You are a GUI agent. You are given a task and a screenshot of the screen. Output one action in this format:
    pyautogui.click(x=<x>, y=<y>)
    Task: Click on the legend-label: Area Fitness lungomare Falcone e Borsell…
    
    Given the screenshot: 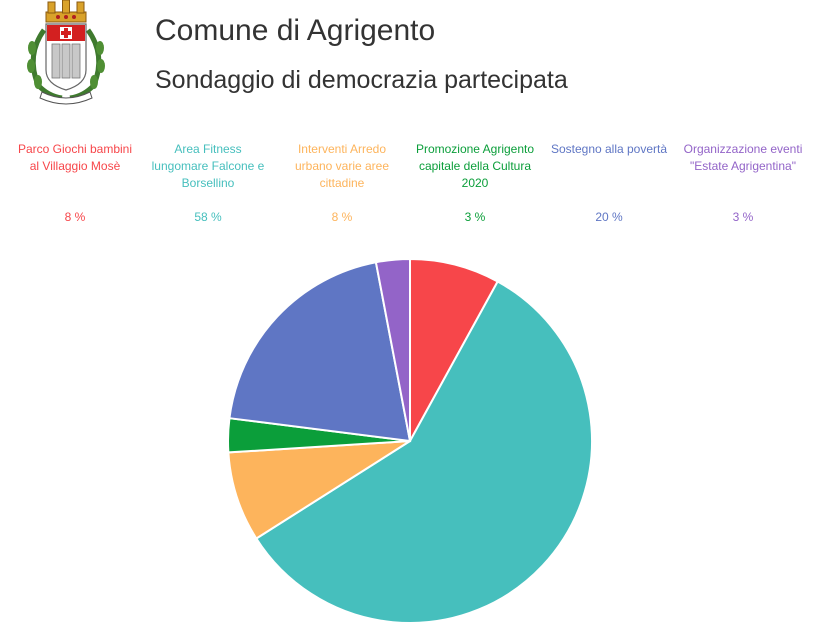 What is the action you would take?
    pyautogui.click(x=208, y=166)
    